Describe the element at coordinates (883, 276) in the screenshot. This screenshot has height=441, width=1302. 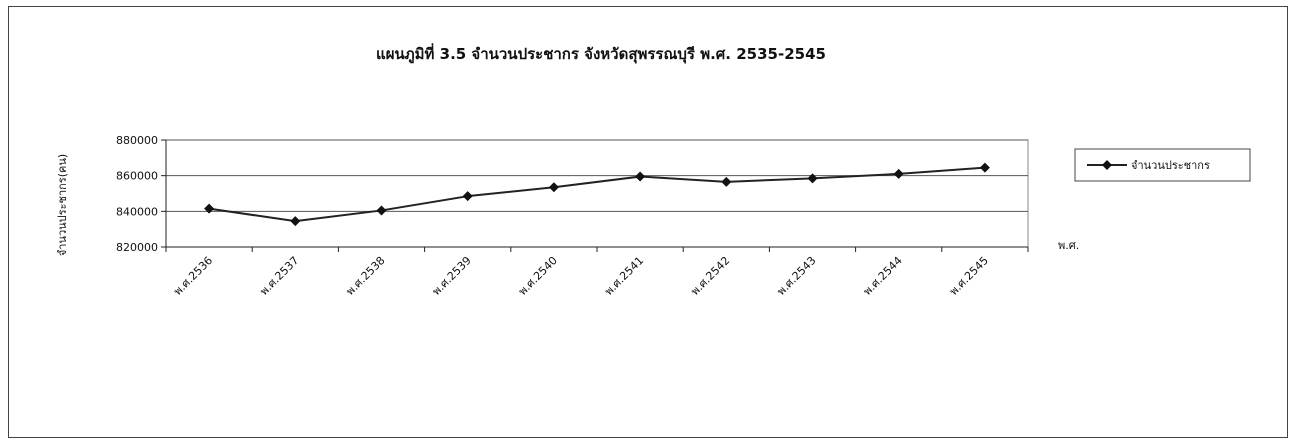
I see `x-tick-label: พ.ศ.2544` at that location.